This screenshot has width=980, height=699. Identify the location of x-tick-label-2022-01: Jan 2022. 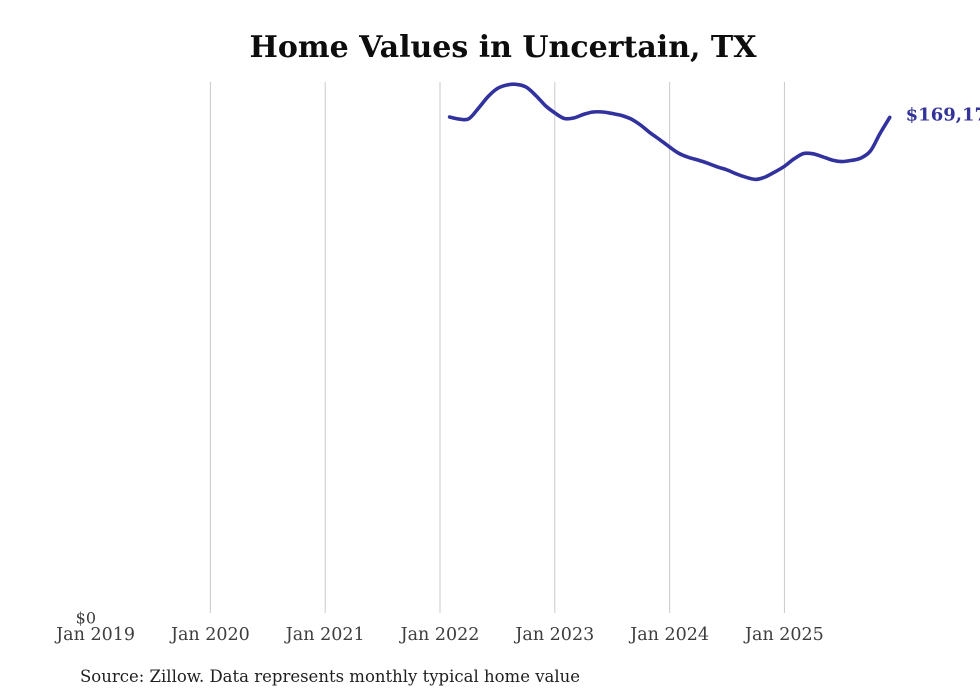
(439, 635).